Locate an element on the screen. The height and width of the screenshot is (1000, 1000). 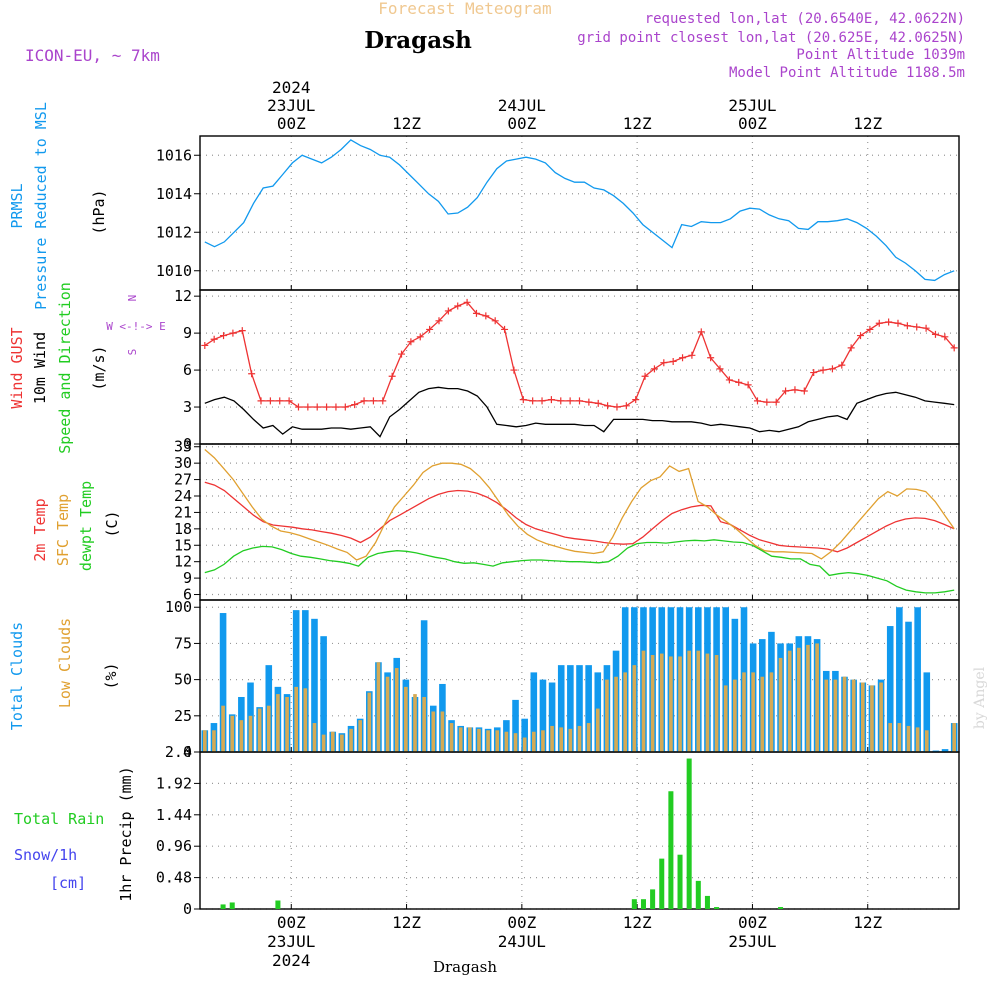
label-hpa: (hPa) is located at coordinates (99, 211).